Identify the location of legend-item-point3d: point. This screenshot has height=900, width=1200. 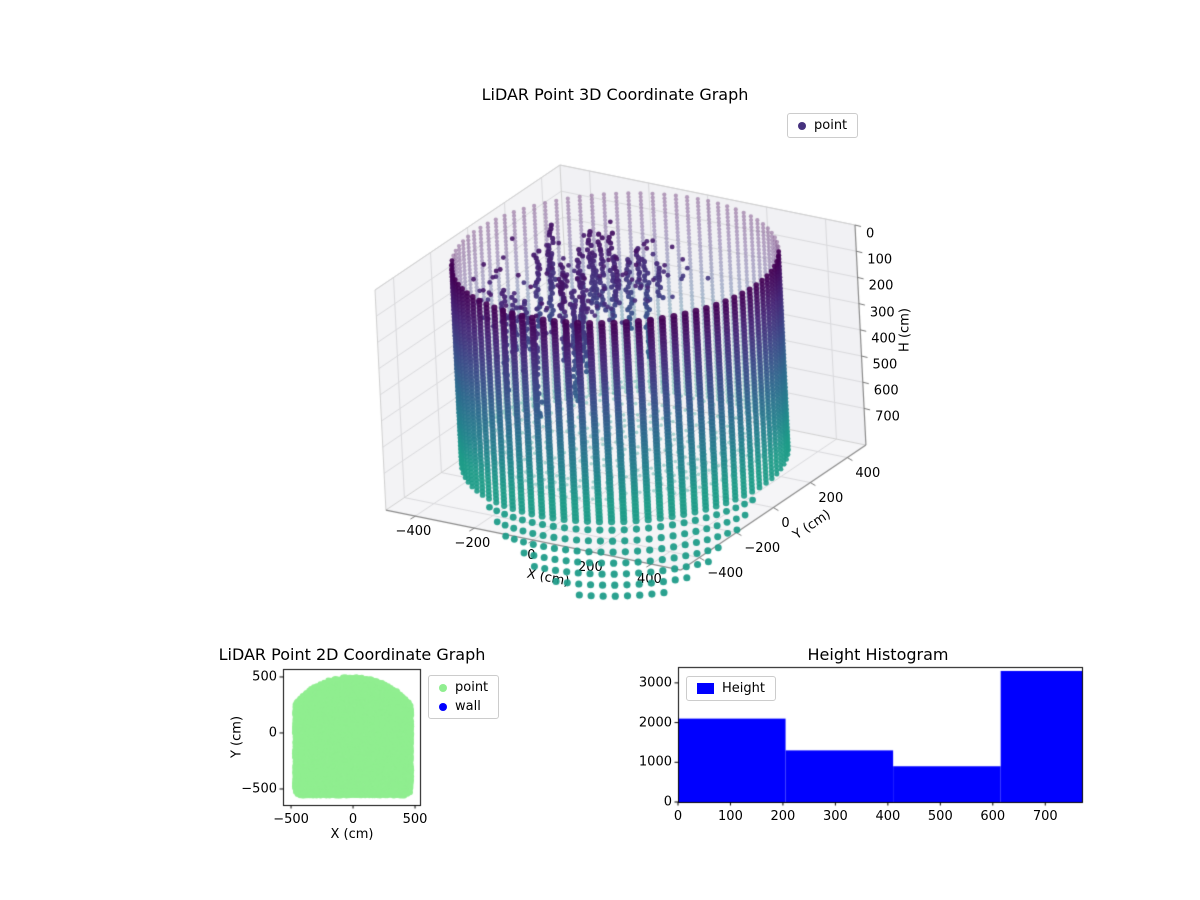
(822, 125).